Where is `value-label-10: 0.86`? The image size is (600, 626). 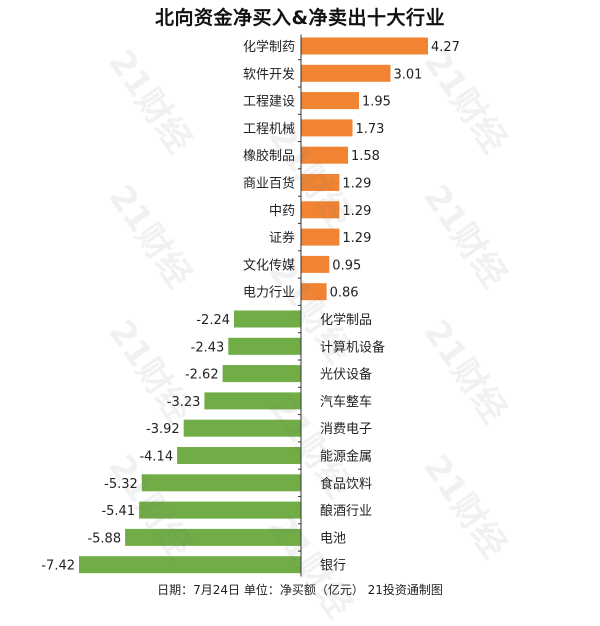 value-label-10: 0.86 is located at coordinates (344, 293).